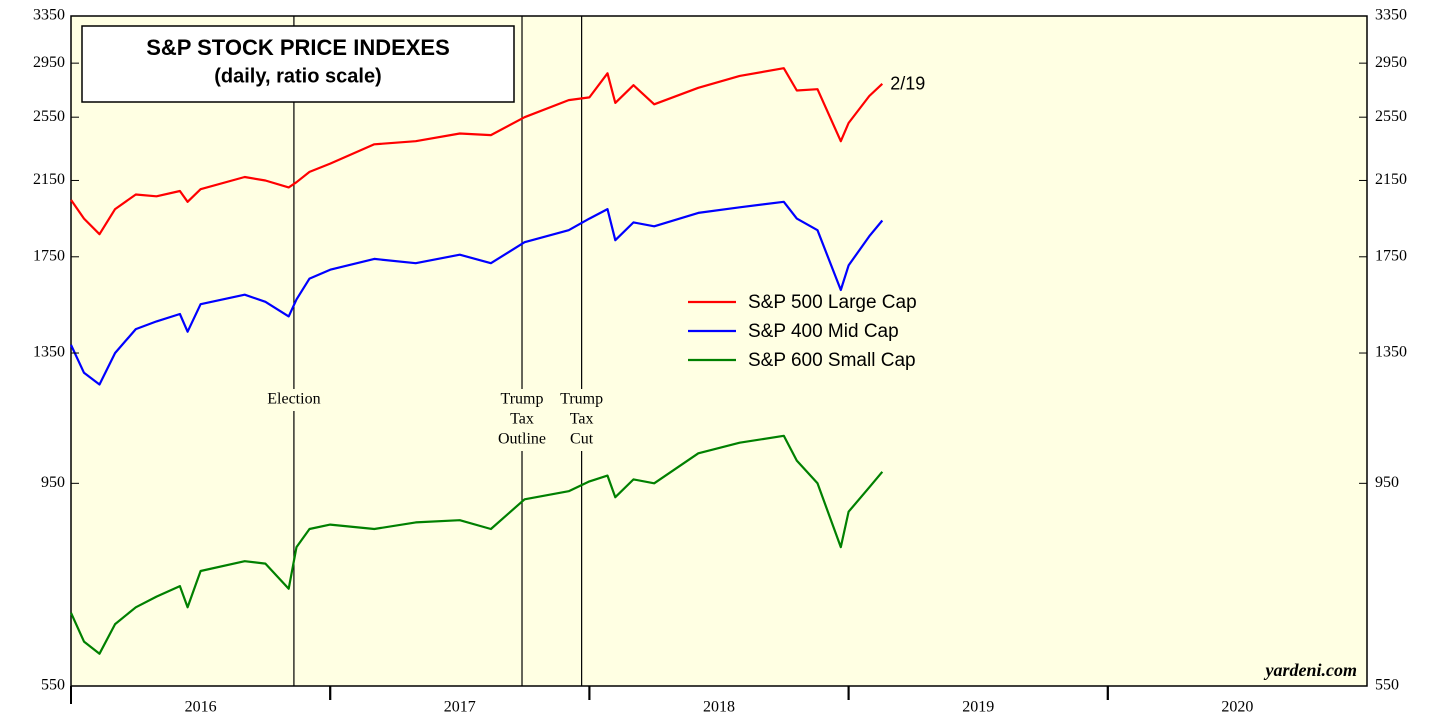 The width and height of the screenshot is (1448, 721). I want to click on y-tick-label: 2550, so click(49, 116).